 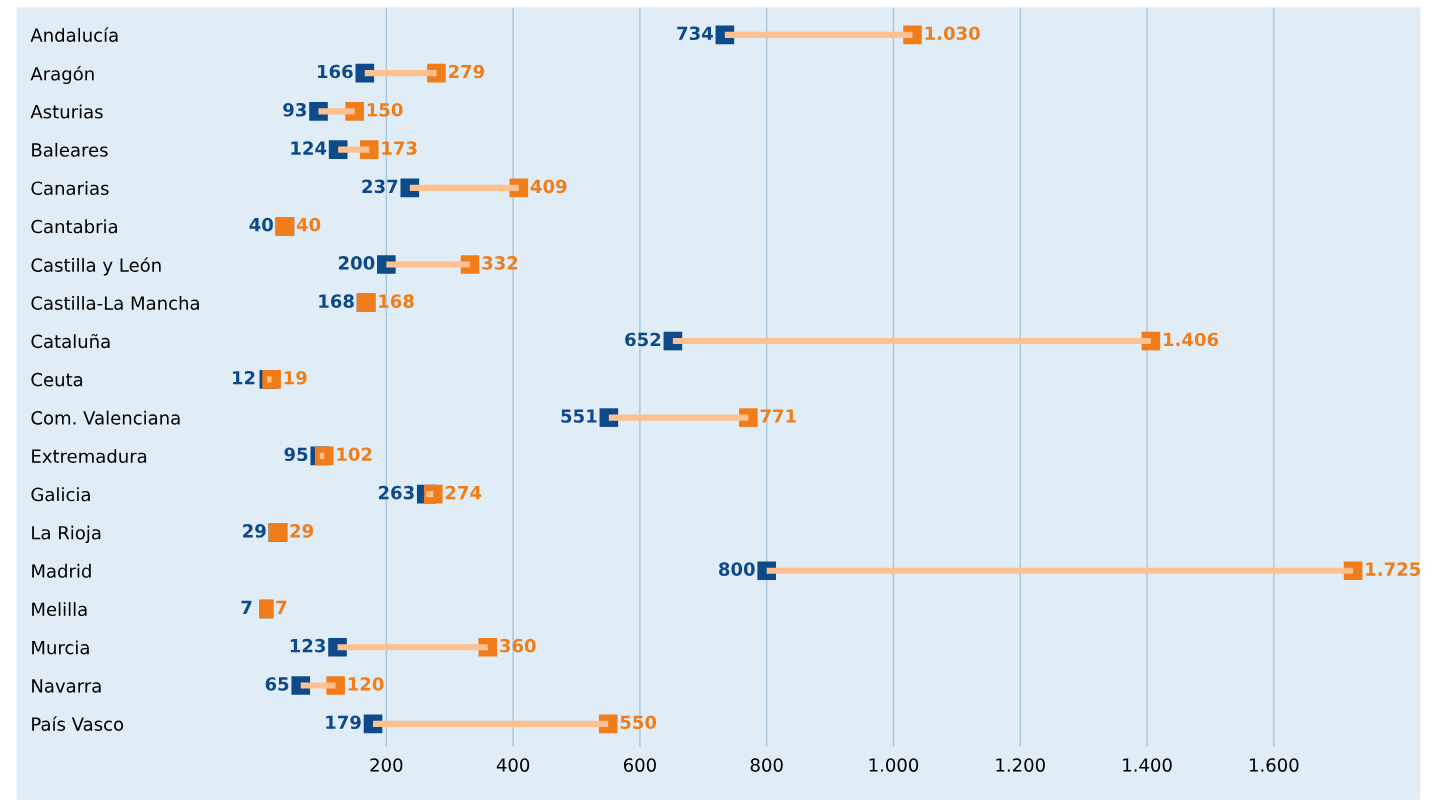 I want to click on y-tick-label: Baleares, so click(x=70, y=149).